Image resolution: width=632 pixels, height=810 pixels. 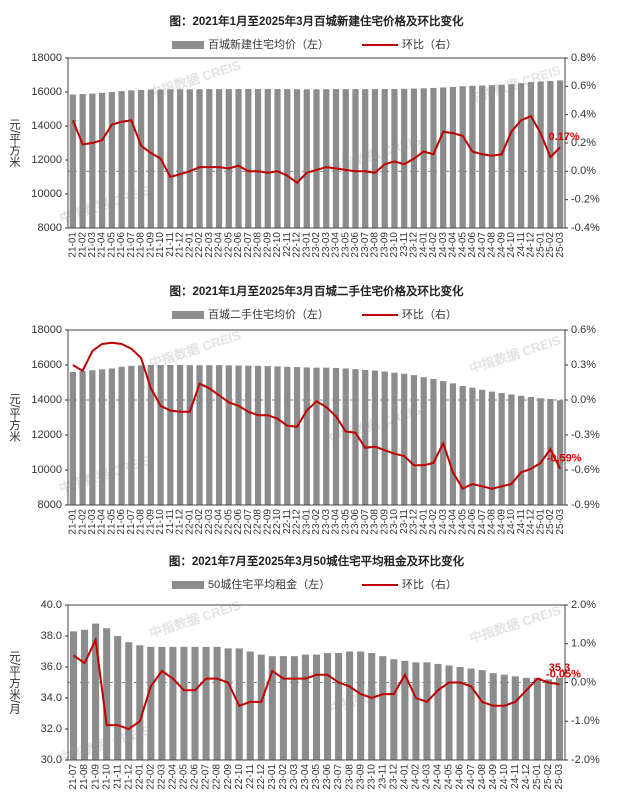 I want to click on x-tick-label: 23-05, so click(x=316, y=777).